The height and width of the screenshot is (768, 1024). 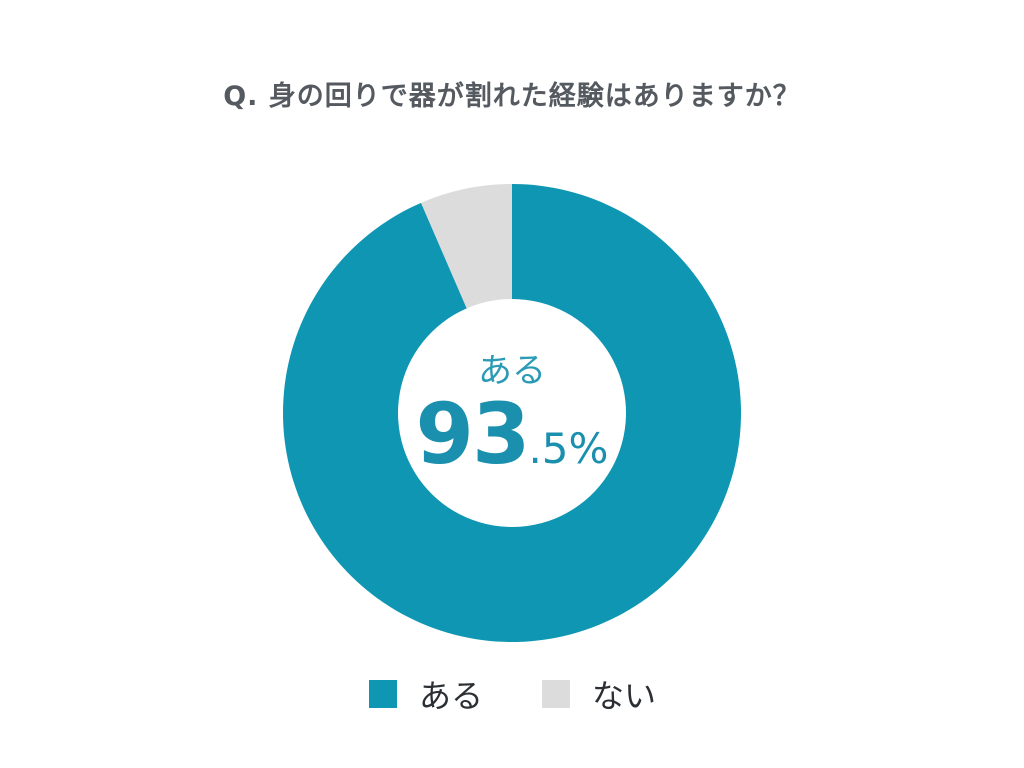 I want to click on legend-item-nai: ない, so click(x=599, y=694).